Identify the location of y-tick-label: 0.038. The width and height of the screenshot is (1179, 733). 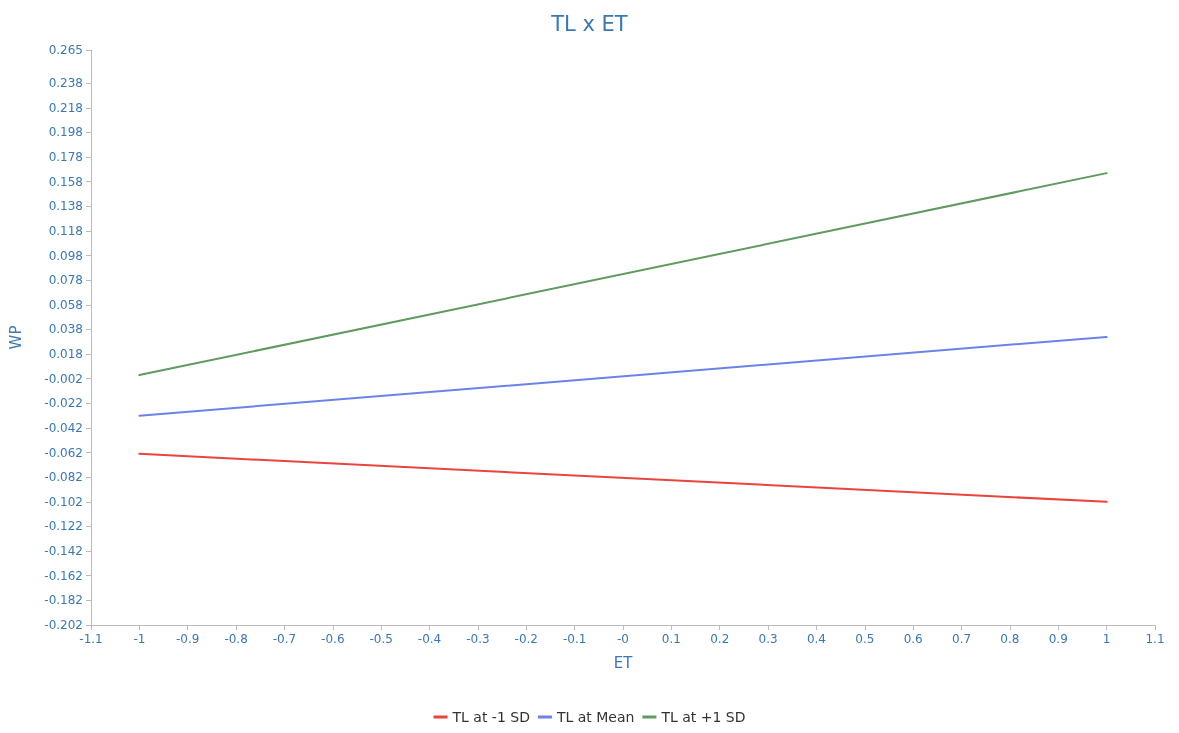
(65, 329).